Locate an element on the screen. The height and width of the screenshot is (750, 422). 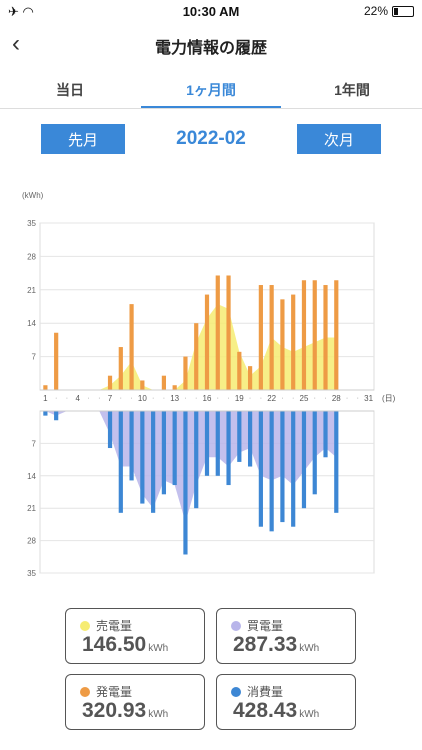
x-tick-label: 4 is located at coordinates (77, 398).